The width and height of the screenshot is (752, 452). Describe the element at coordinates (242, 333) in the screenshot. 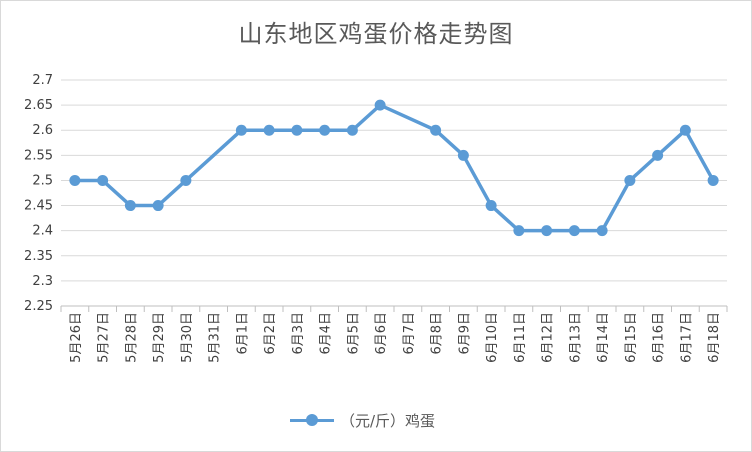

I see `x-tick-label: 6月1日` at that location.